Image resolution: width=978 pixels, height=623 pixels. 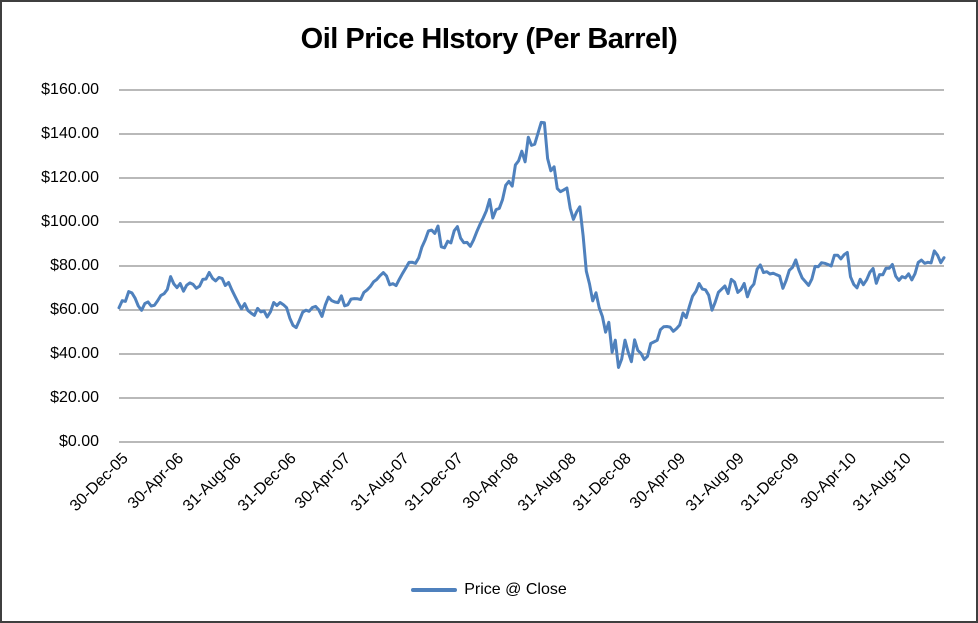 I want to click on x-tick-label: 31-Aug-07, so click(x=380, y=482).